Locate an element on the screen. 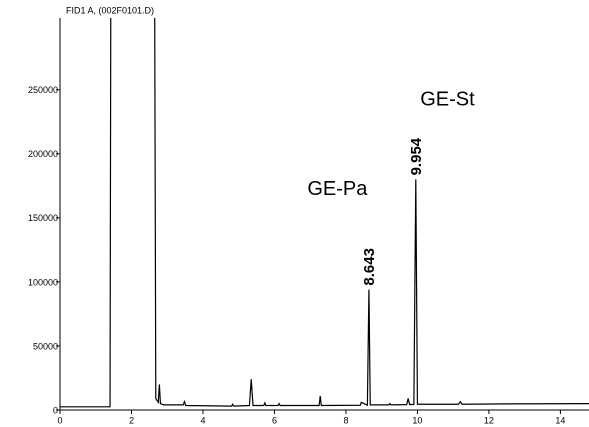 The height and width of the screenshot is (427, 589). peak-label: 9.954 is located at coordinates (416, 156).